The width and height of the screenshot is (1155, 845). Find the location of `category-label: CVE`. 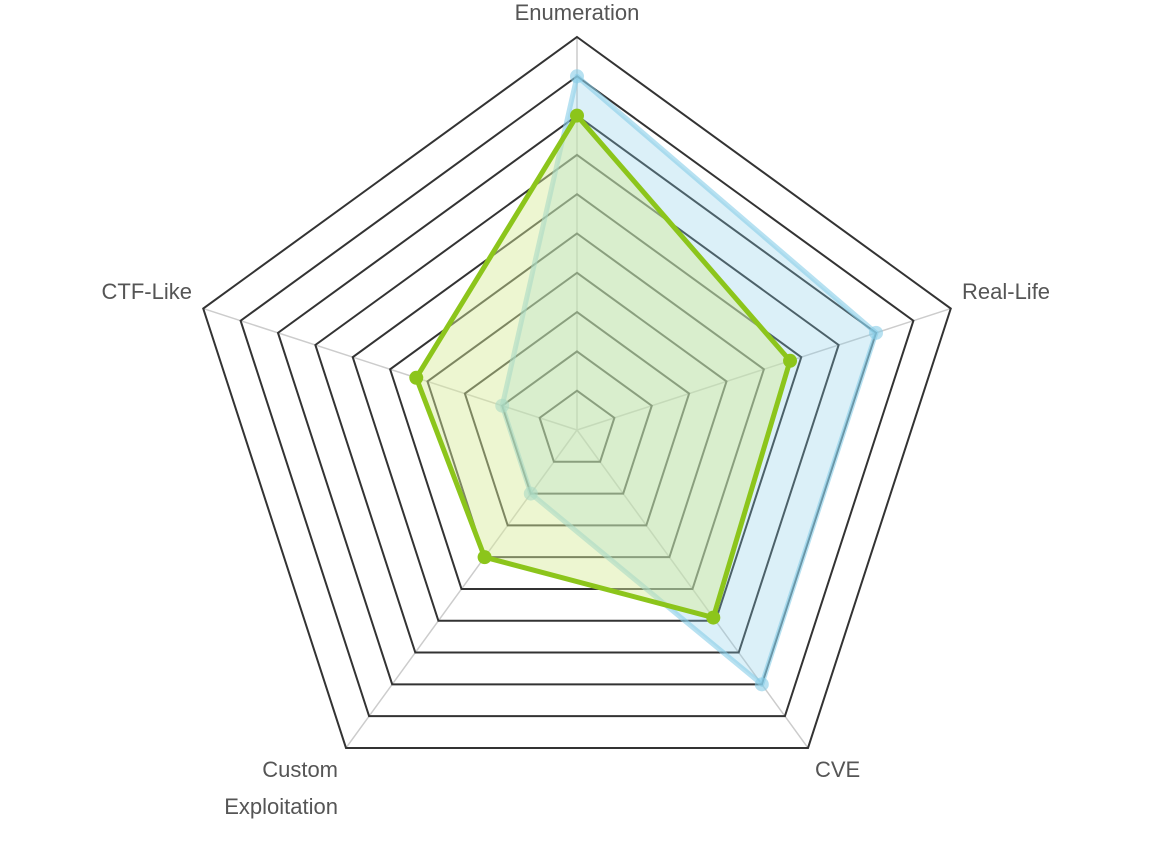

category-label: CVE is located at coordinates (838, 769).